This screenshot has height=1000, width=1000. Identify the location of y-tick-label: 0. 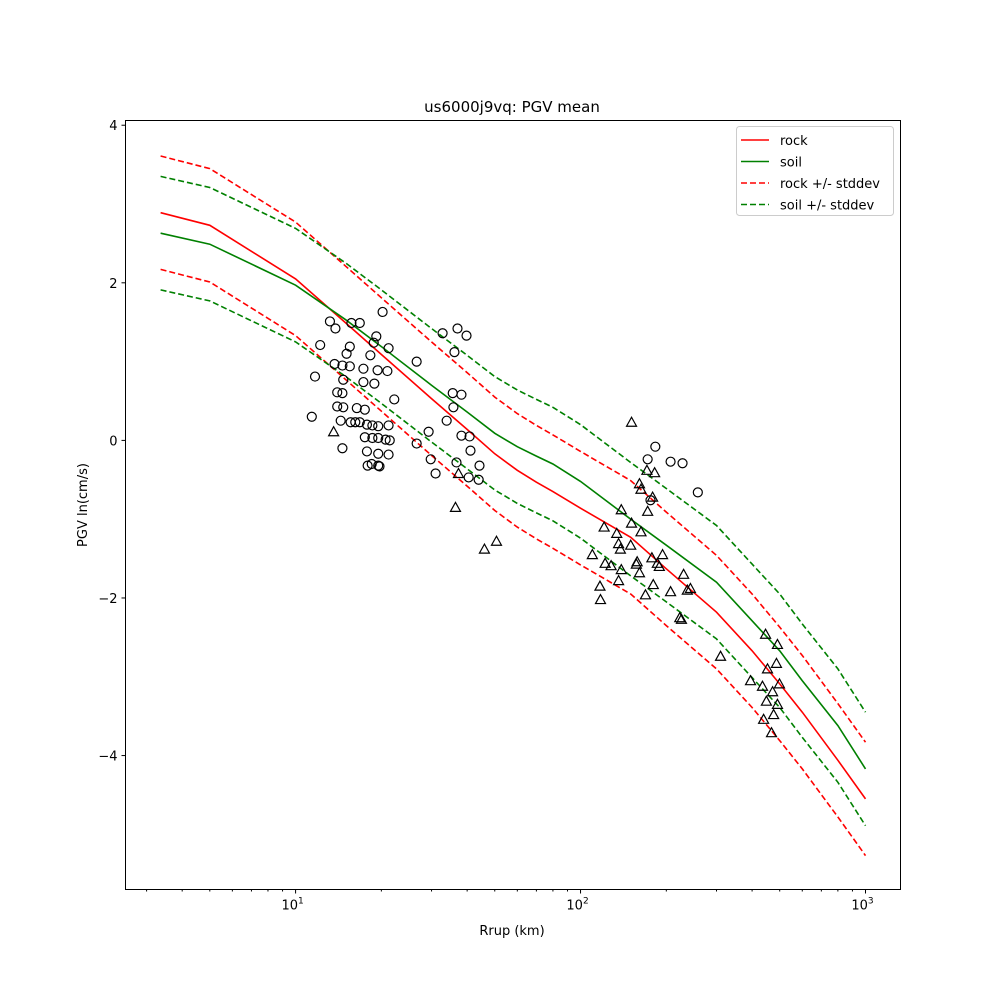
(113, 441).